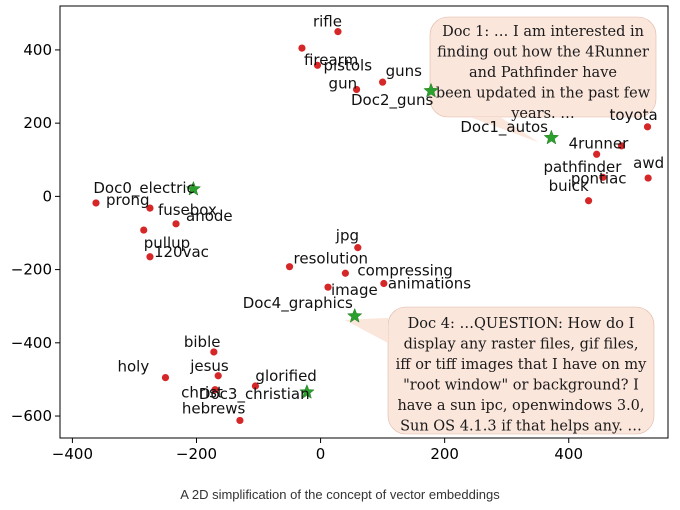 This screenshot has height=510, width=680. What do you see at coordinates (521, 386) in the screenshot?
I see `callout-doc4-line: "root window" or background? I` at bounding box center [521, 386].